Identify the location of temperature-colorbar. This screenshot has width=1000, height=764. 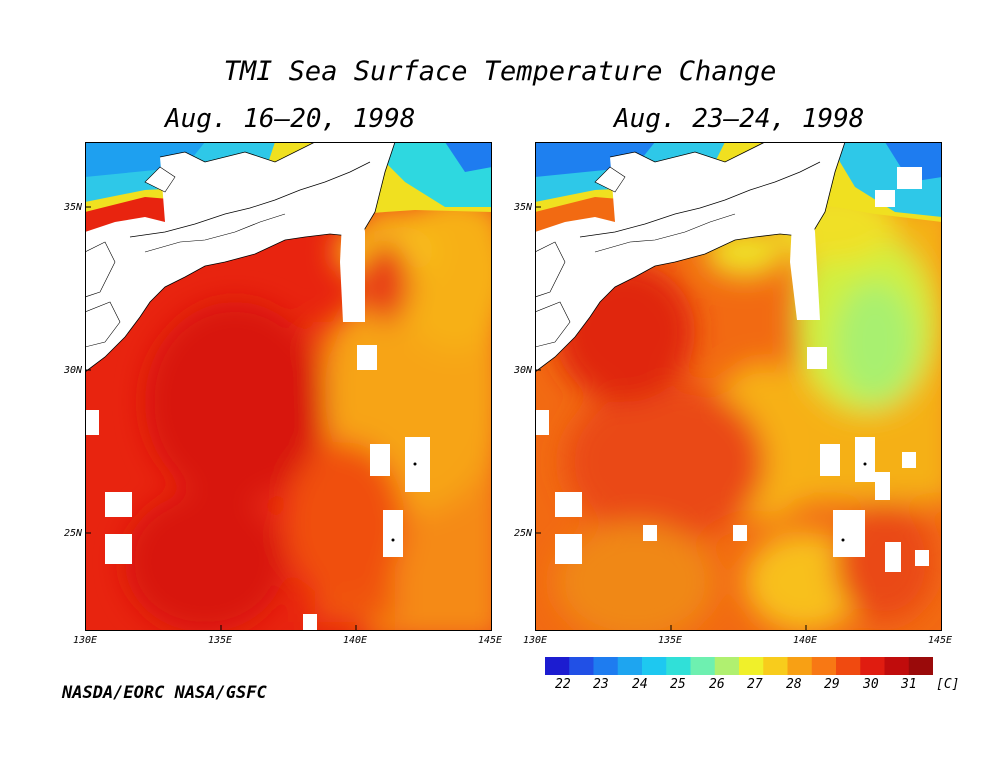
(739, 666).